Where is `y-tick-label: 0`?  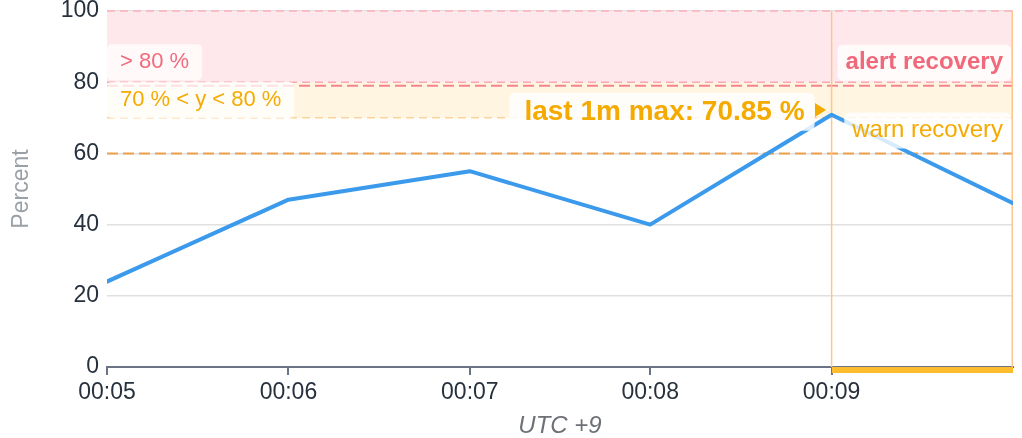
y-tick-label: 0 is located at coordinates (92, 365).